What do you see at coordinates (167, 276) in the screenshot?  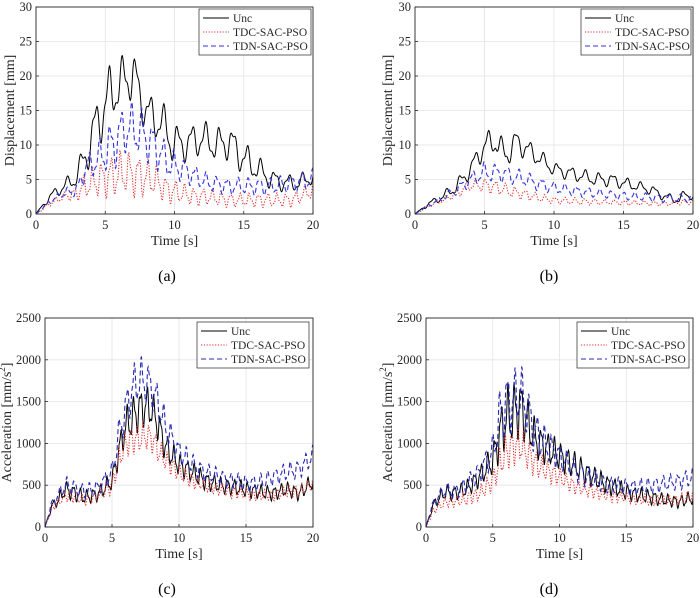 I see `panel-caption: (a)` at bounding box center [167, 276].